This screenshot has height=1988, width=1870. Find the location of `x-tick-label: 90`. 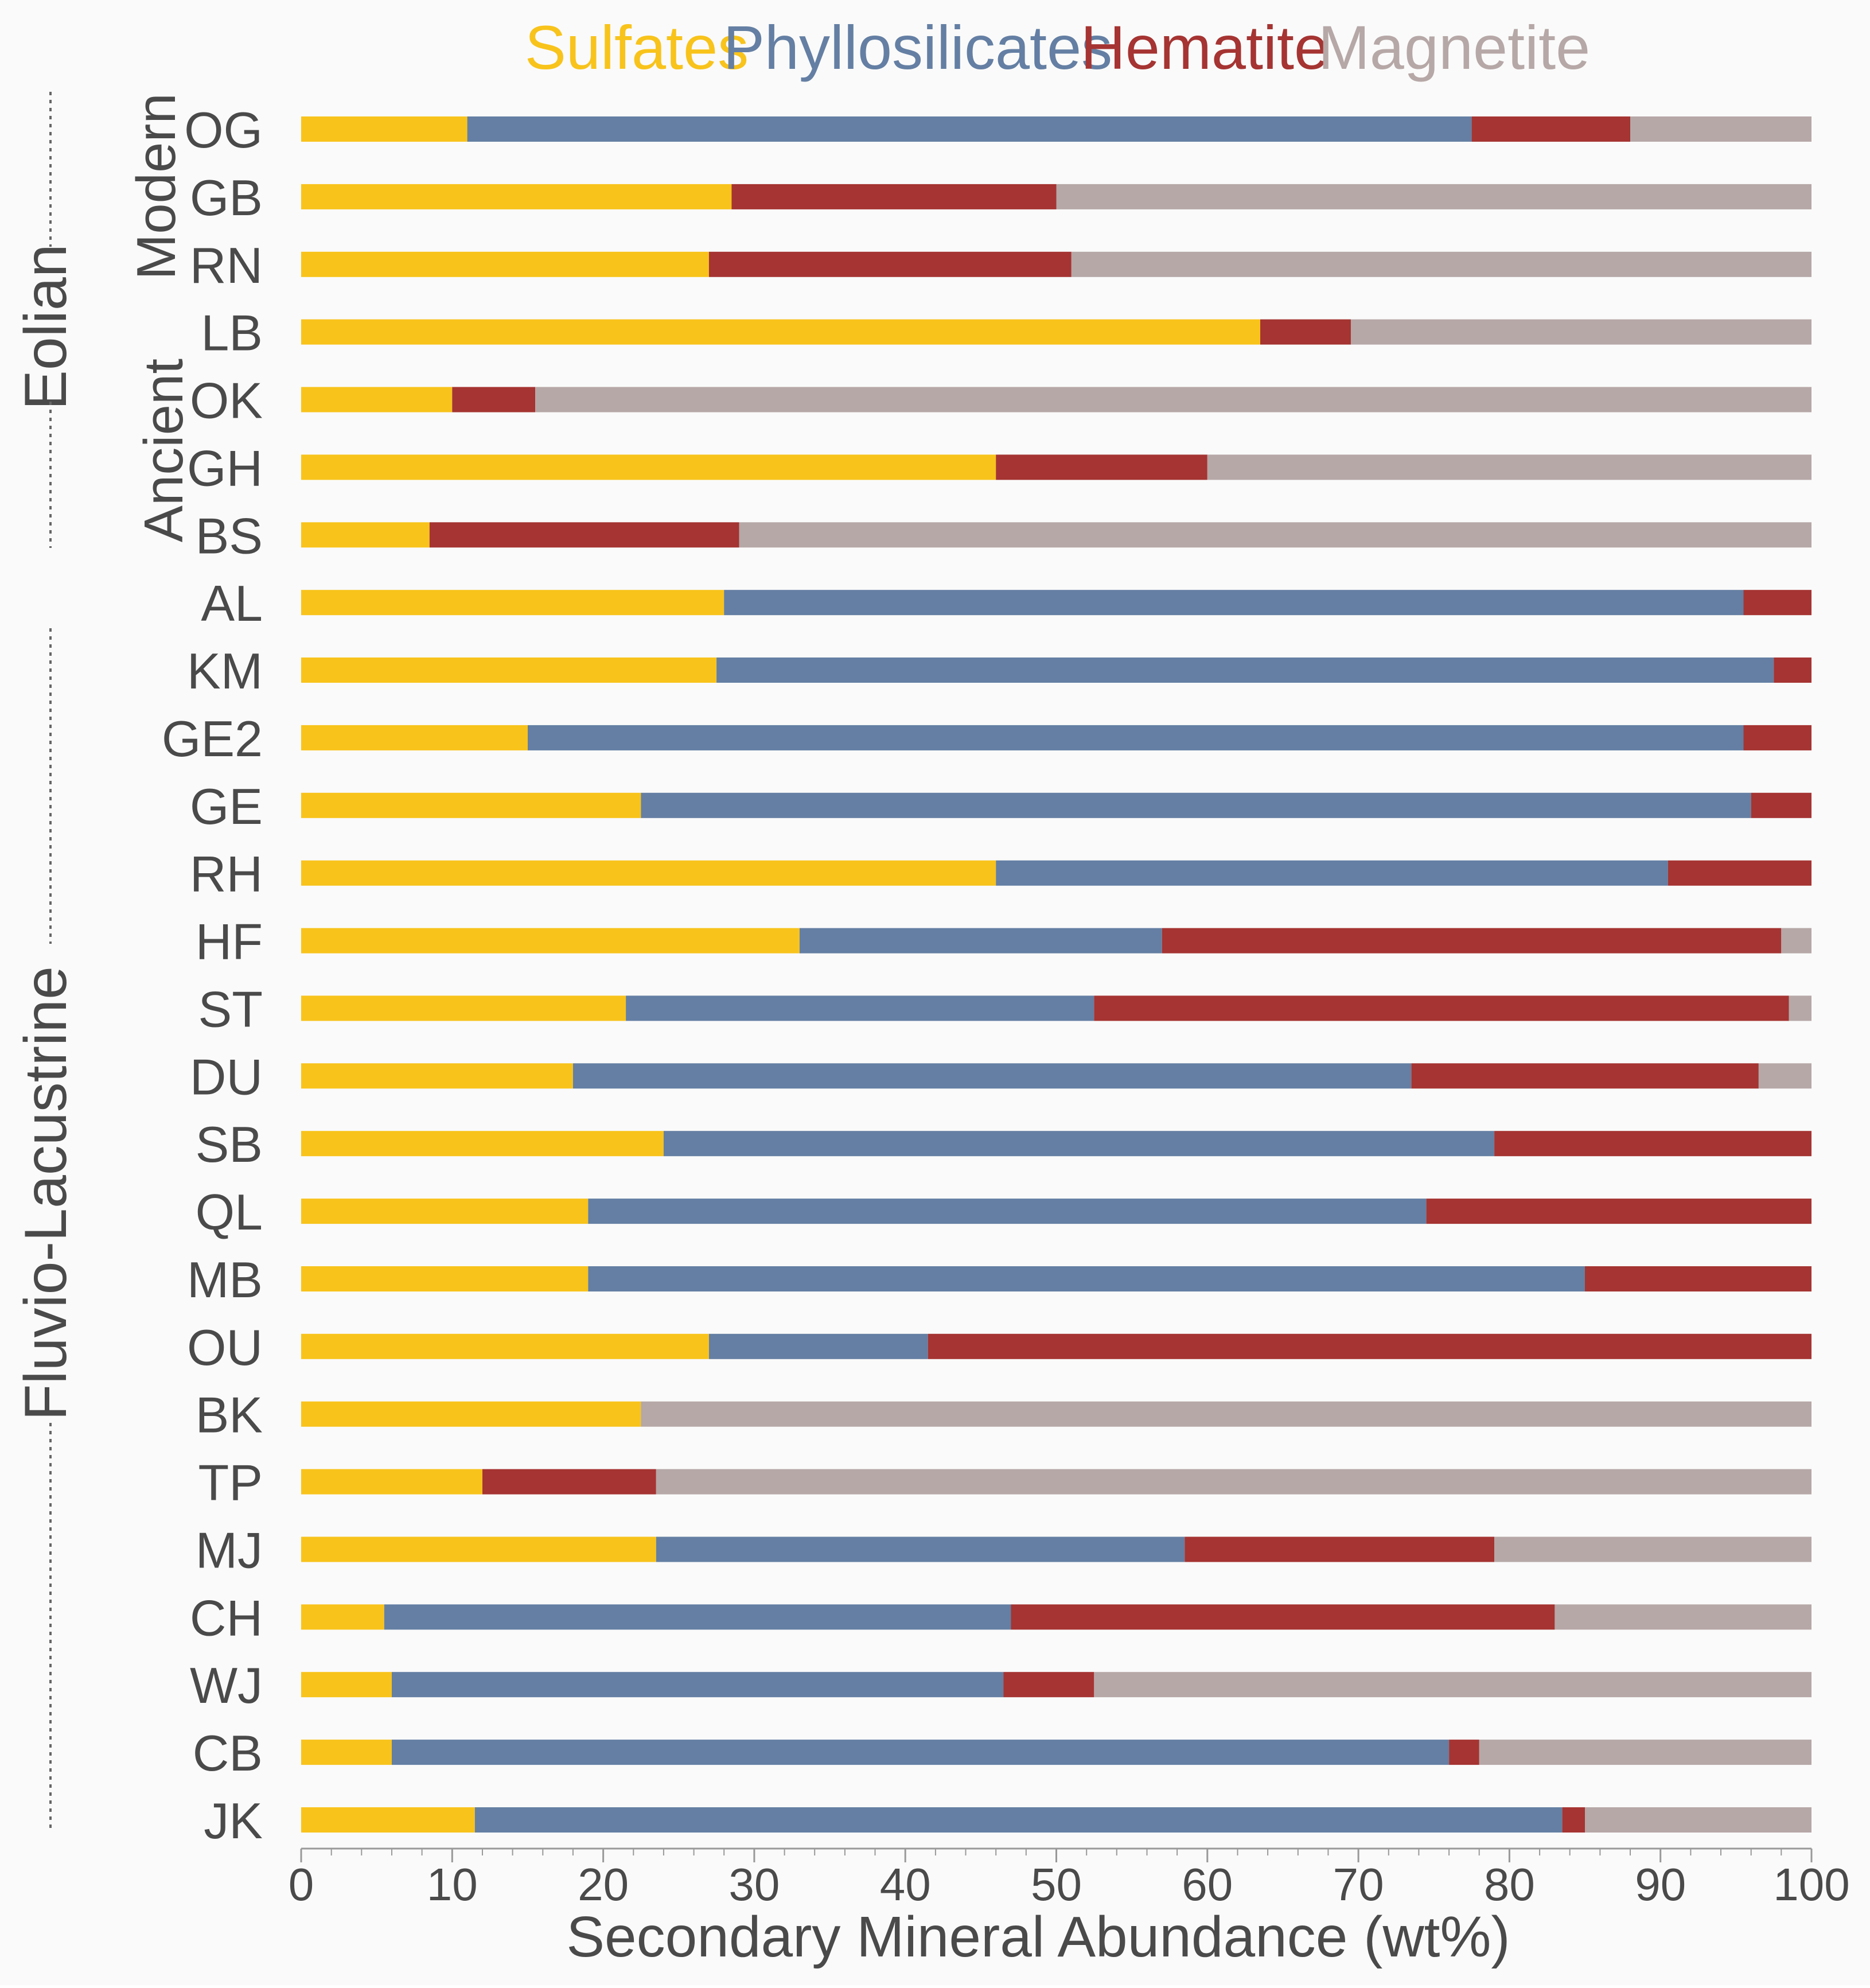

x-tick-label: 90 is located at coordinates (1661, 1885).